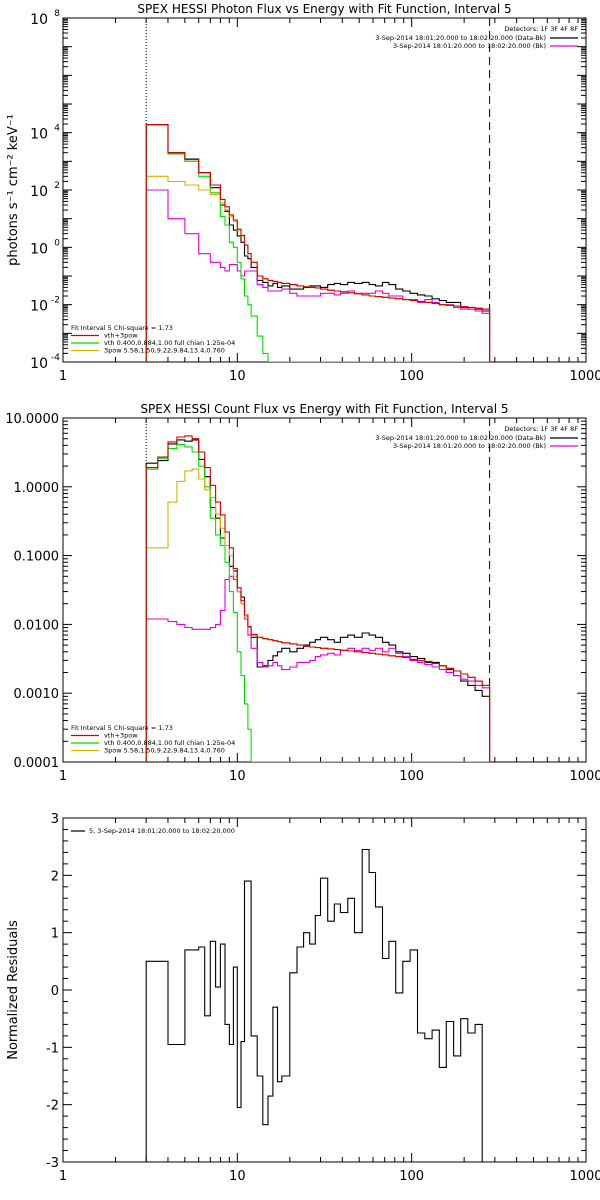  What do you see at coordinates (37, 625) in the screenshot?
I see `y-tick-label: 0.0100` at bounding box center [37, 625].